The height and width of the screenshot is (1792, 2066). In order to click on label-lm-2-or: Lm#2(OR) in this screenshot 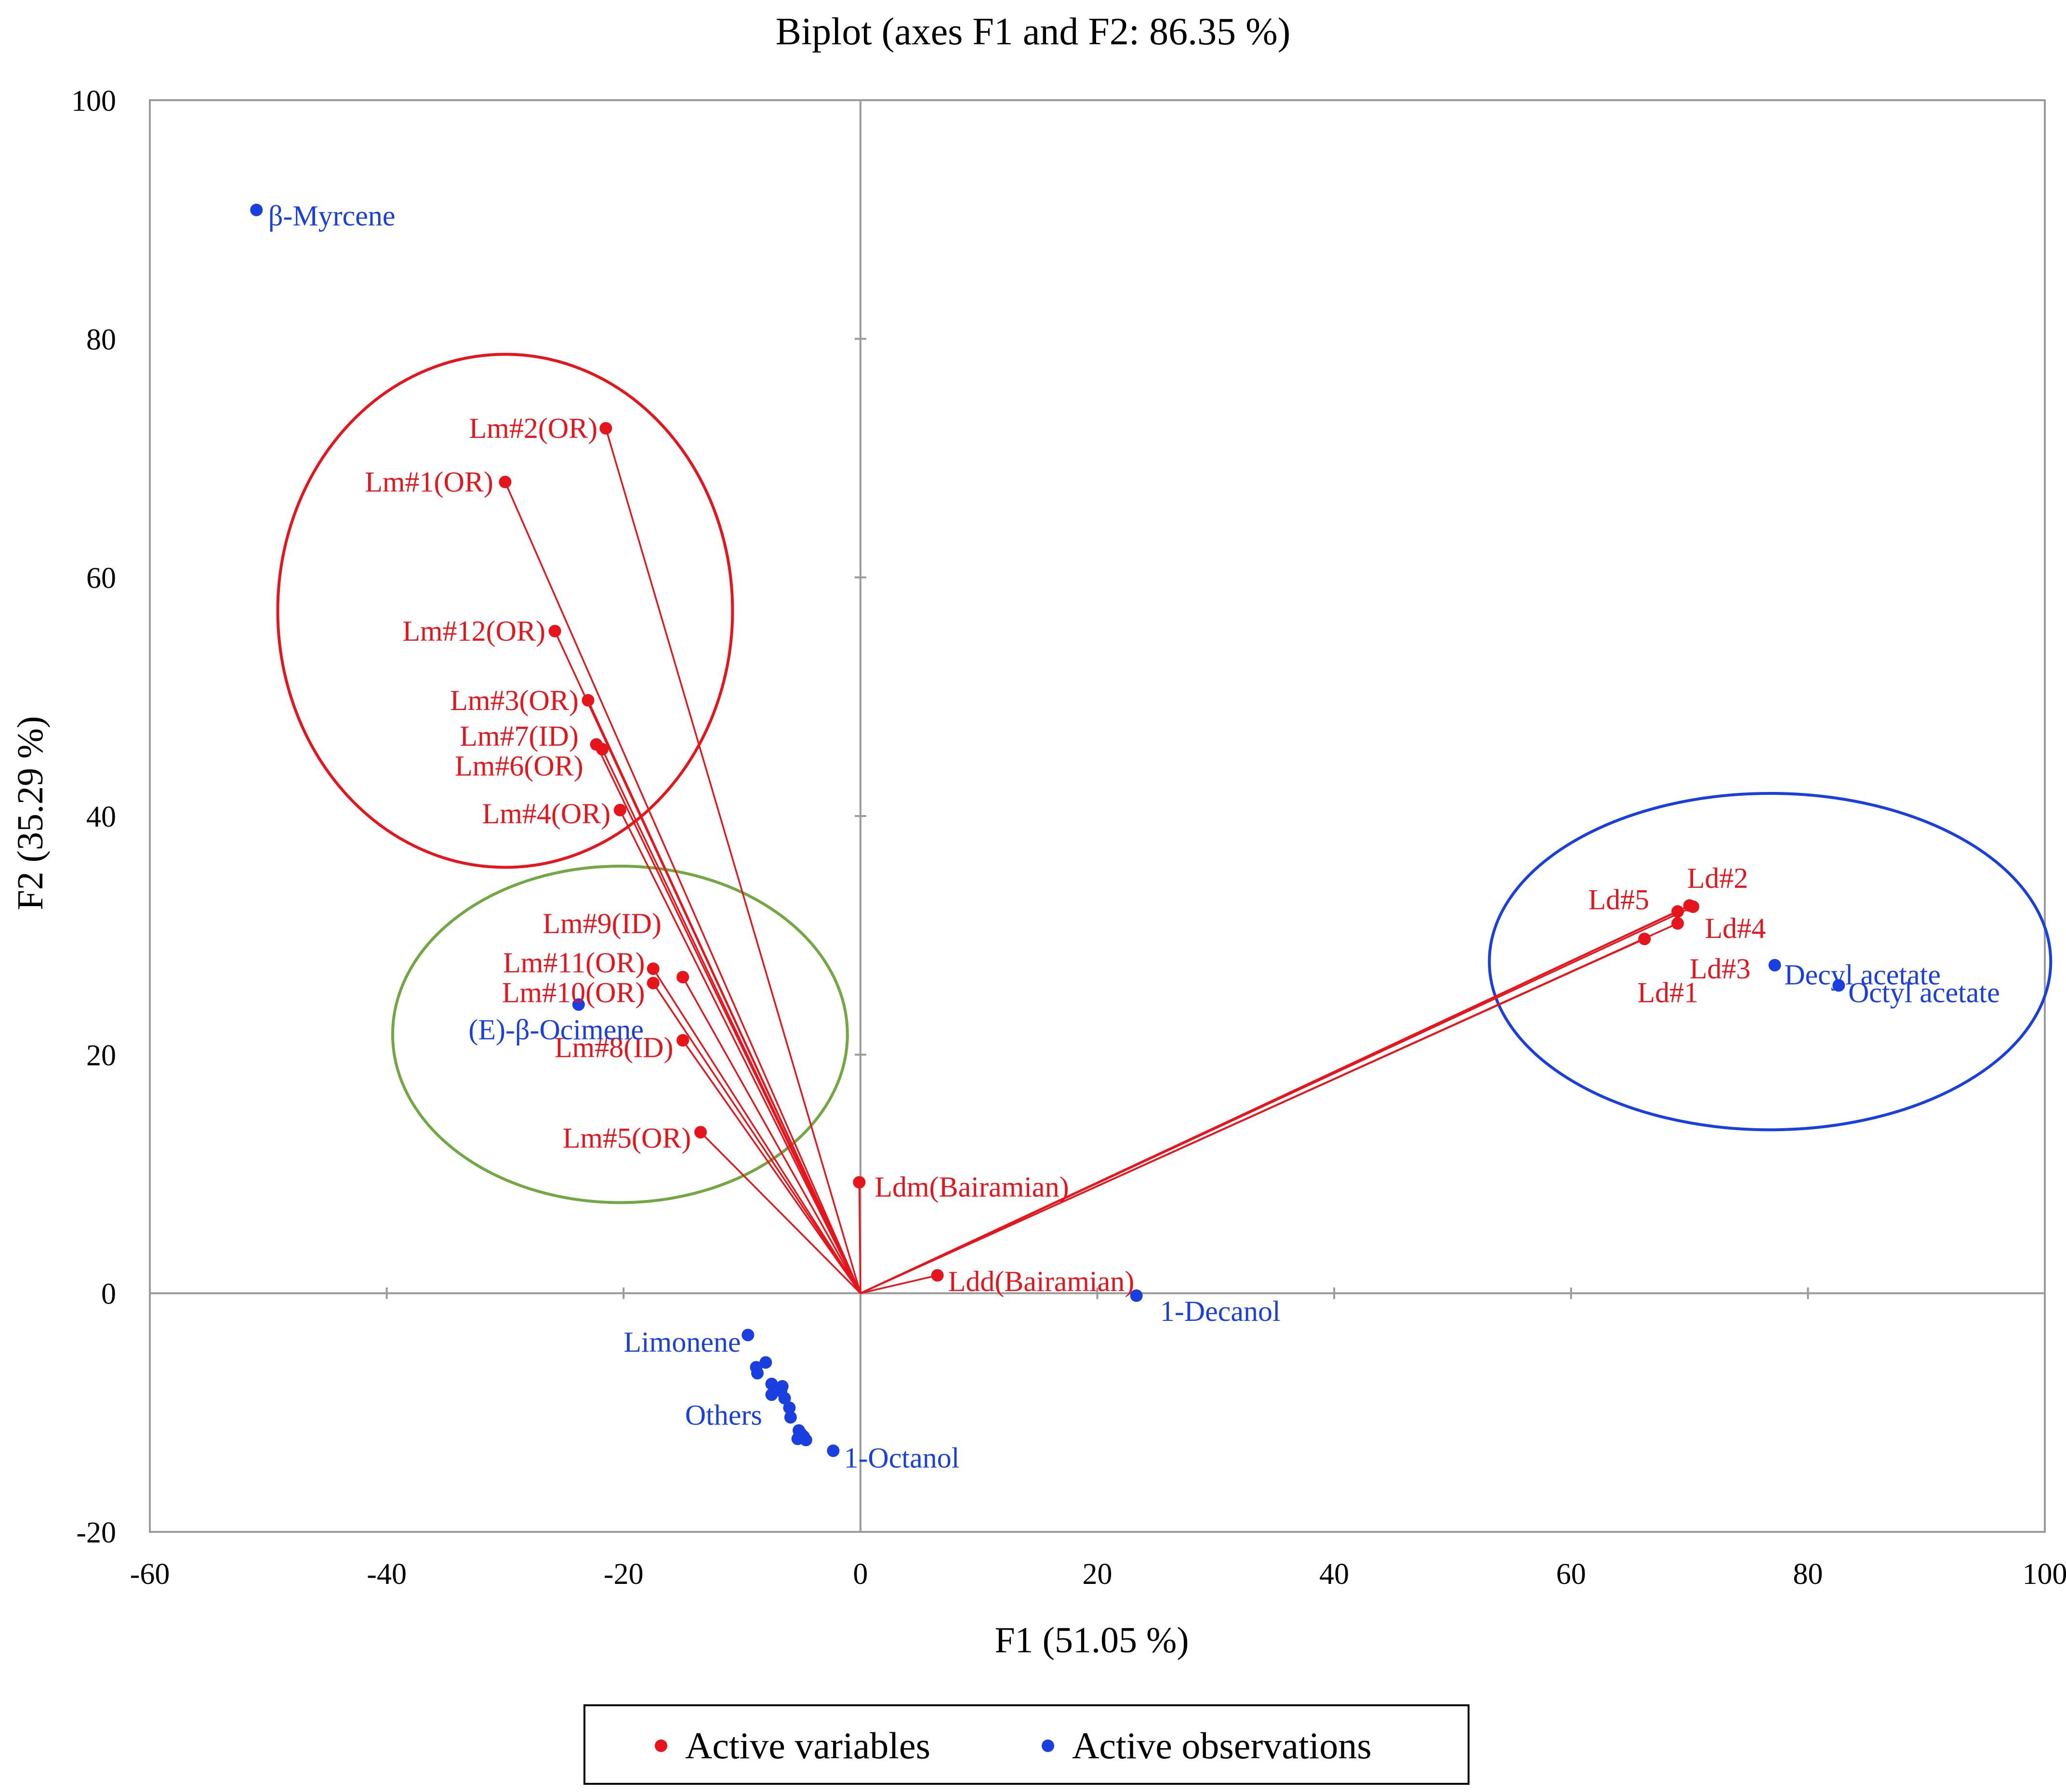, I will do `click(533, 428)`.